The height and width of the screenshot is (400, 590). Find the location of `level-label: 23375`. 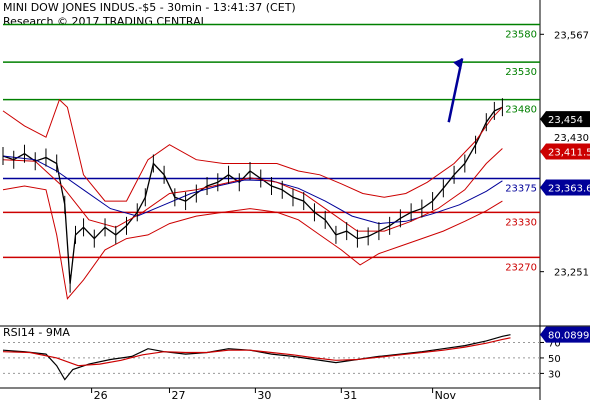

level-label: 23375 is located at coordinates (521, 189).